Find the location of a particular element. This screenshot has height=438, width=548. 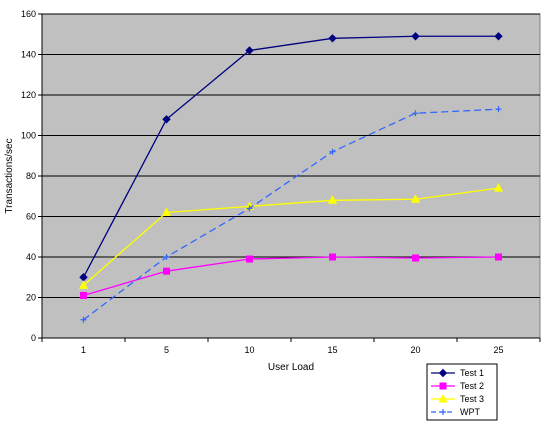

legend-label: Test 3 is located at coordinates (472, 399).